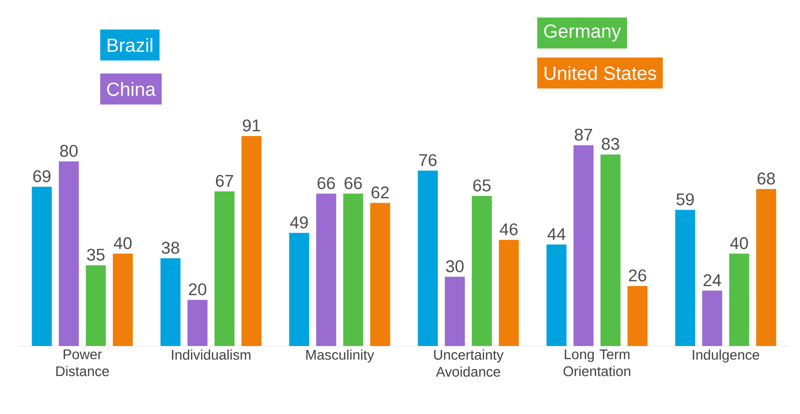 The width and height of the screenshot is (800, 414). What do you see at coordinates (726, 356) in the screenshot?
I see `x-tick-label: Indulgence` at bounding box center [726, 356].